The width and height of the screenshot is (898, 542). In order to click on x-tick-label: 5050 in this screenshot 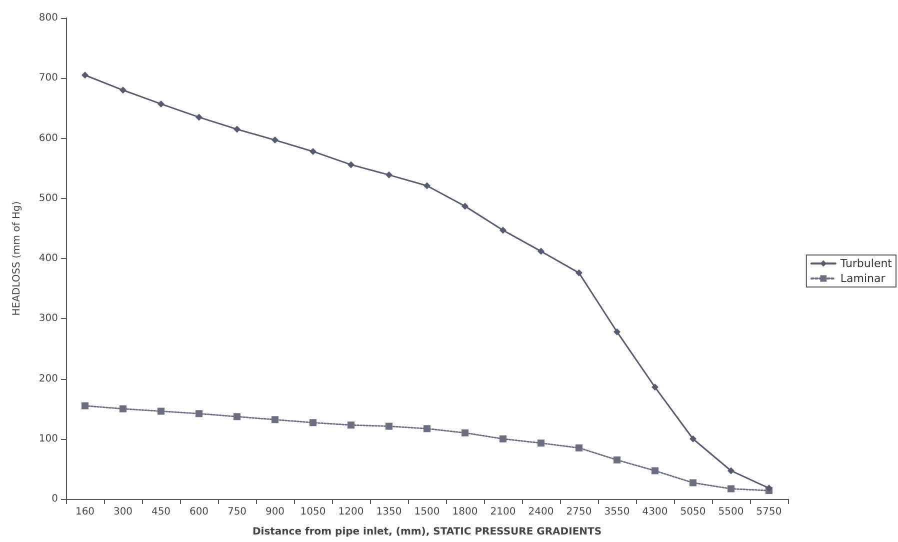, I will do `click(693, 512)`.